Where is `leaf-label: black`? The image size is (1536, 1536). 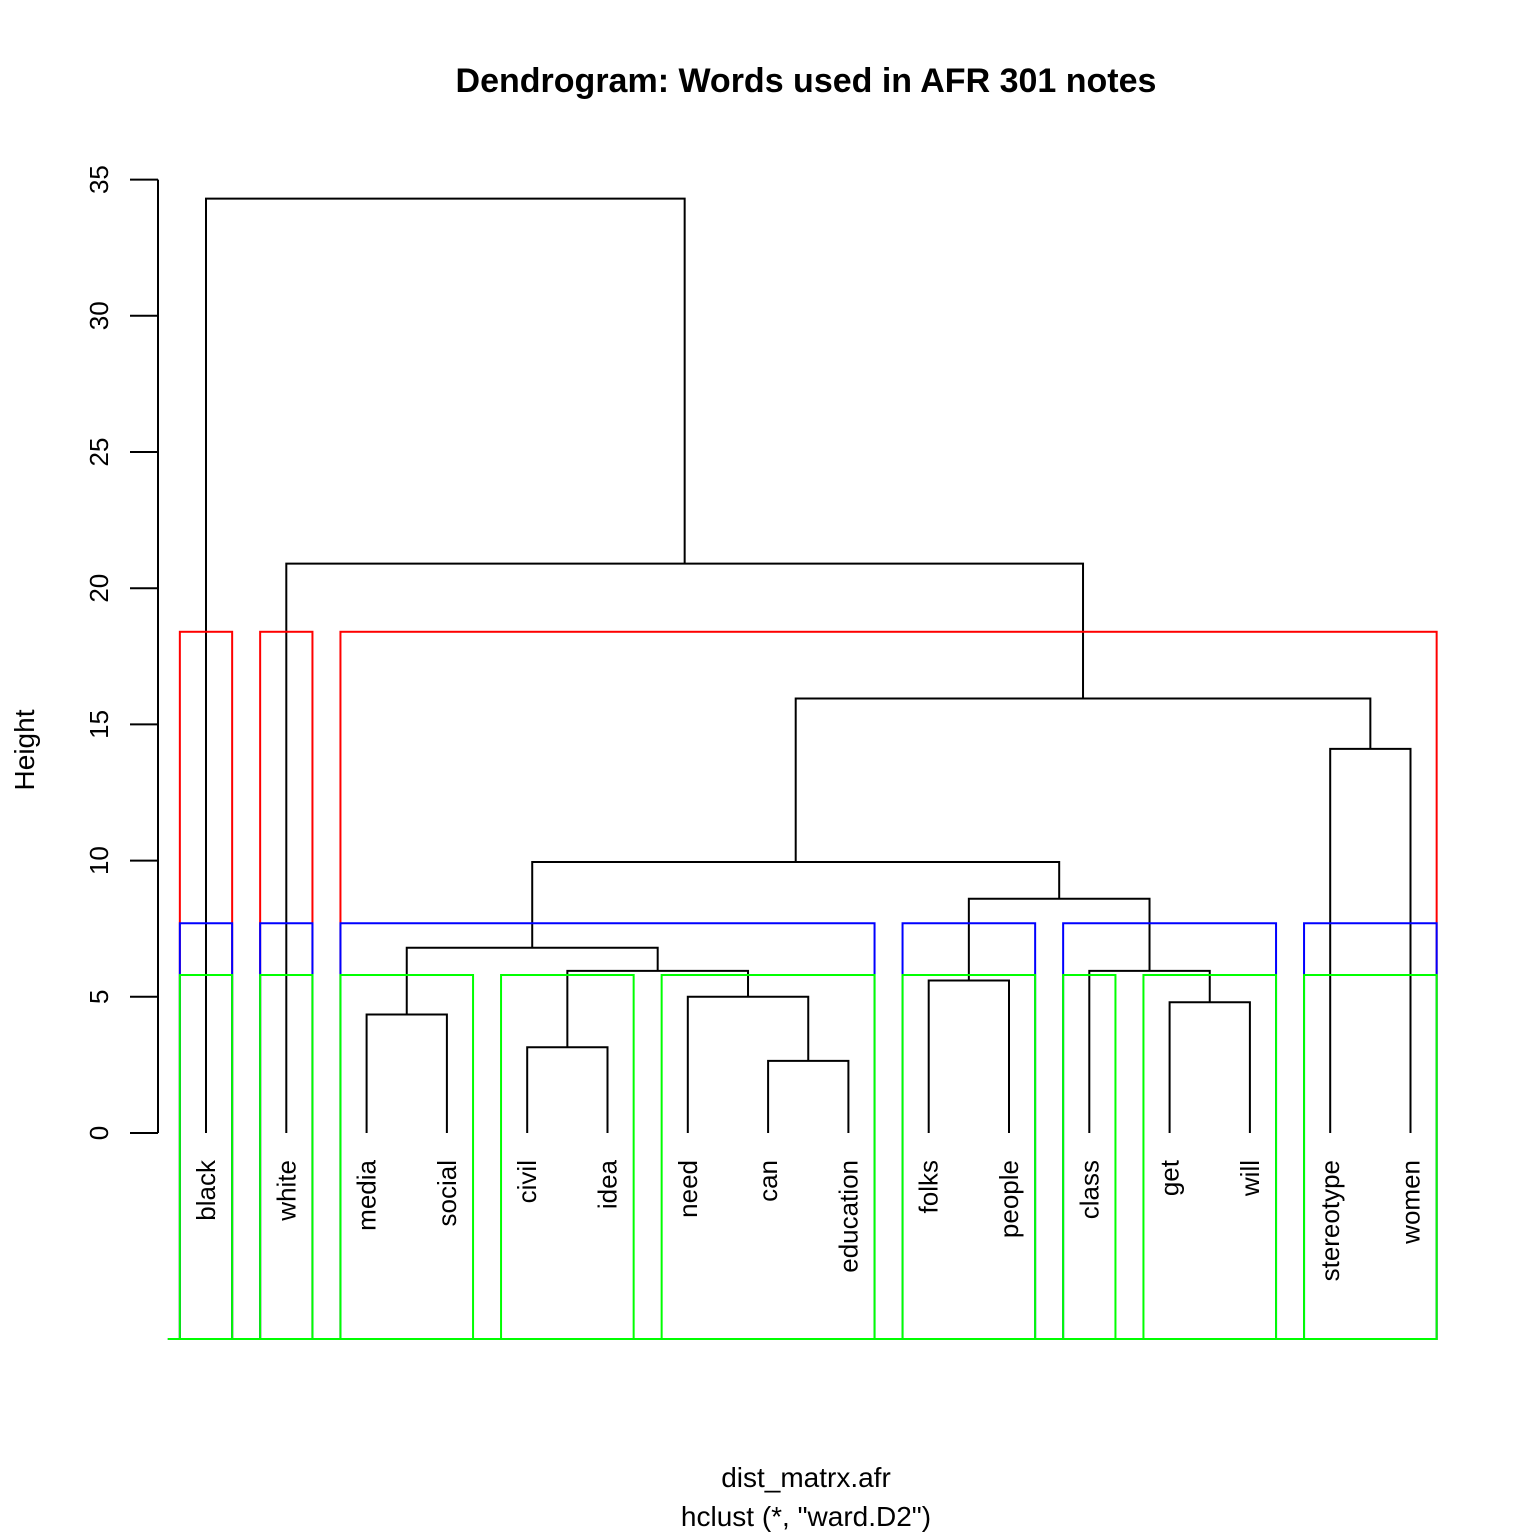 leaf-label: black is located at coordinates (206, 1190).